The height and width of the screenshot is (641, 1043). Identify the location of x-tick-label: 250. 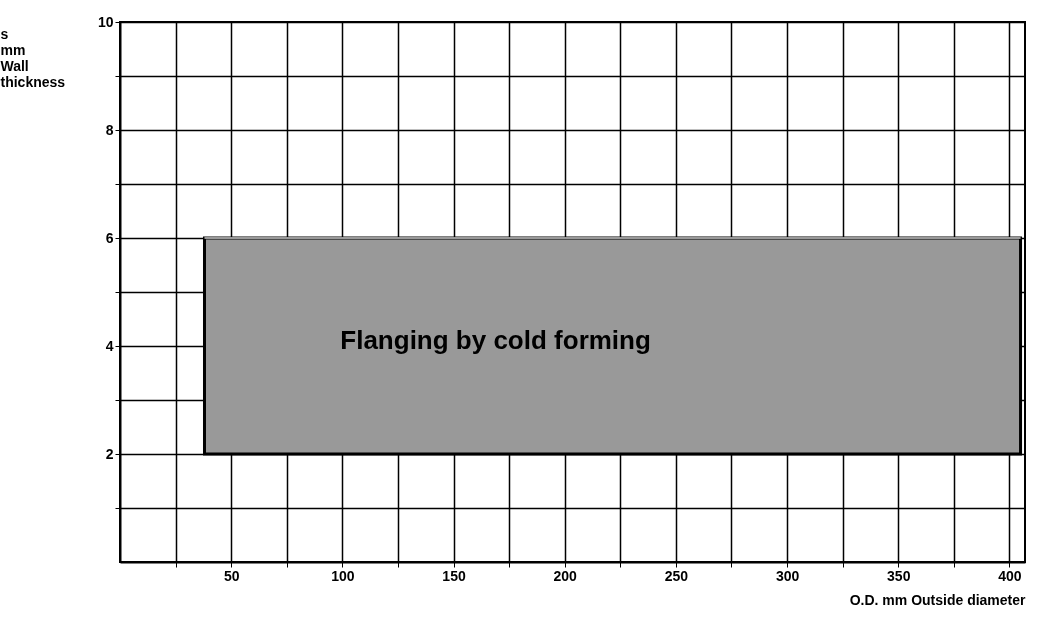
(676, 575).